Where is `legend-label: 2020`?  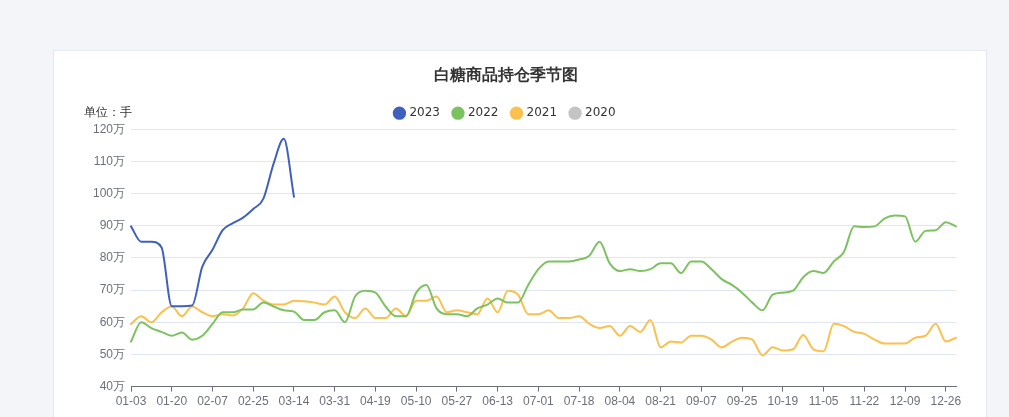
legend-label: 2020 is located at coordinates (600, 112).